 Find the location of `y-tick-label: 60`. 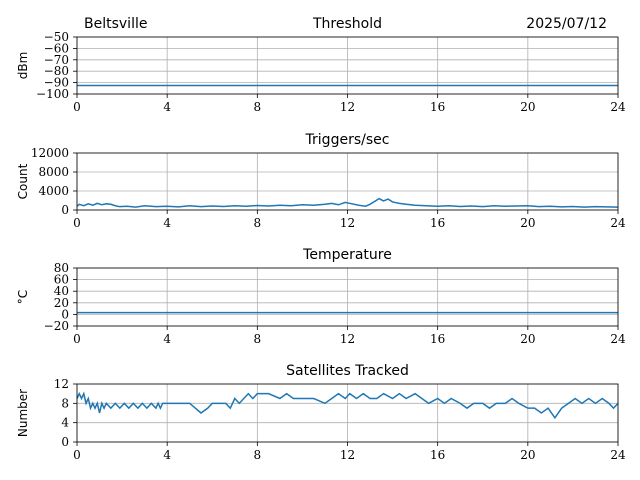

y-tick-label: 60 is located at coordinates (61, 280).